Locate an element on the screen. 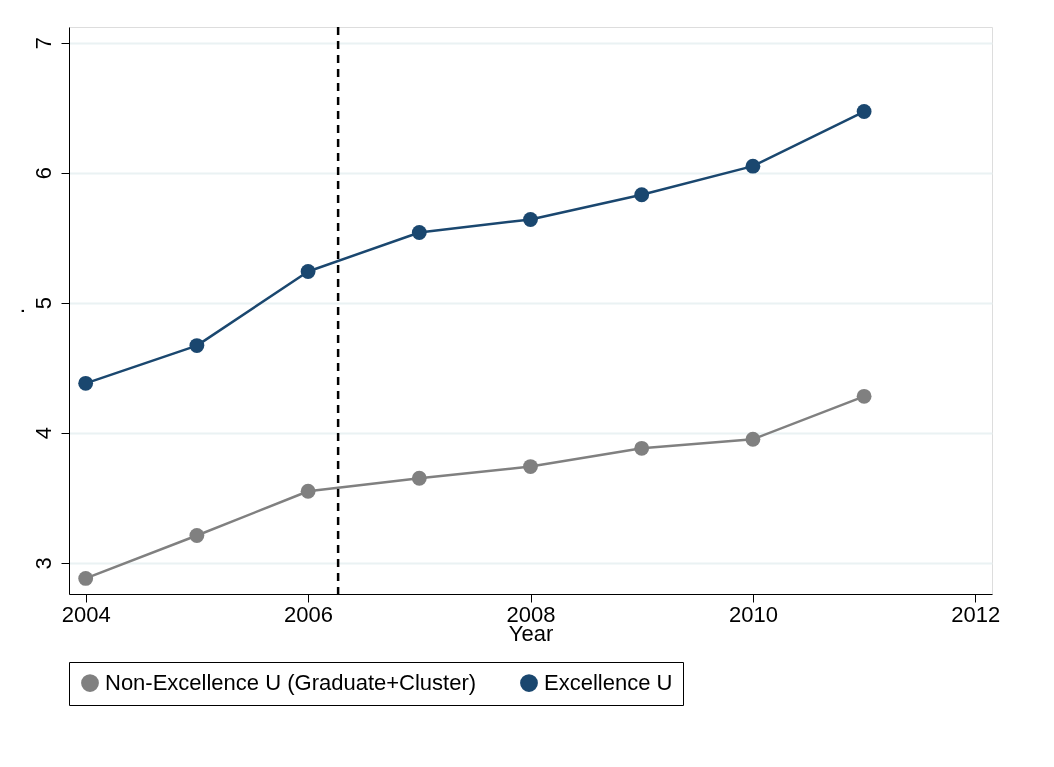 The image size is (1054, 767). y-tick-label: 4 is located at coordinates (43, 433).